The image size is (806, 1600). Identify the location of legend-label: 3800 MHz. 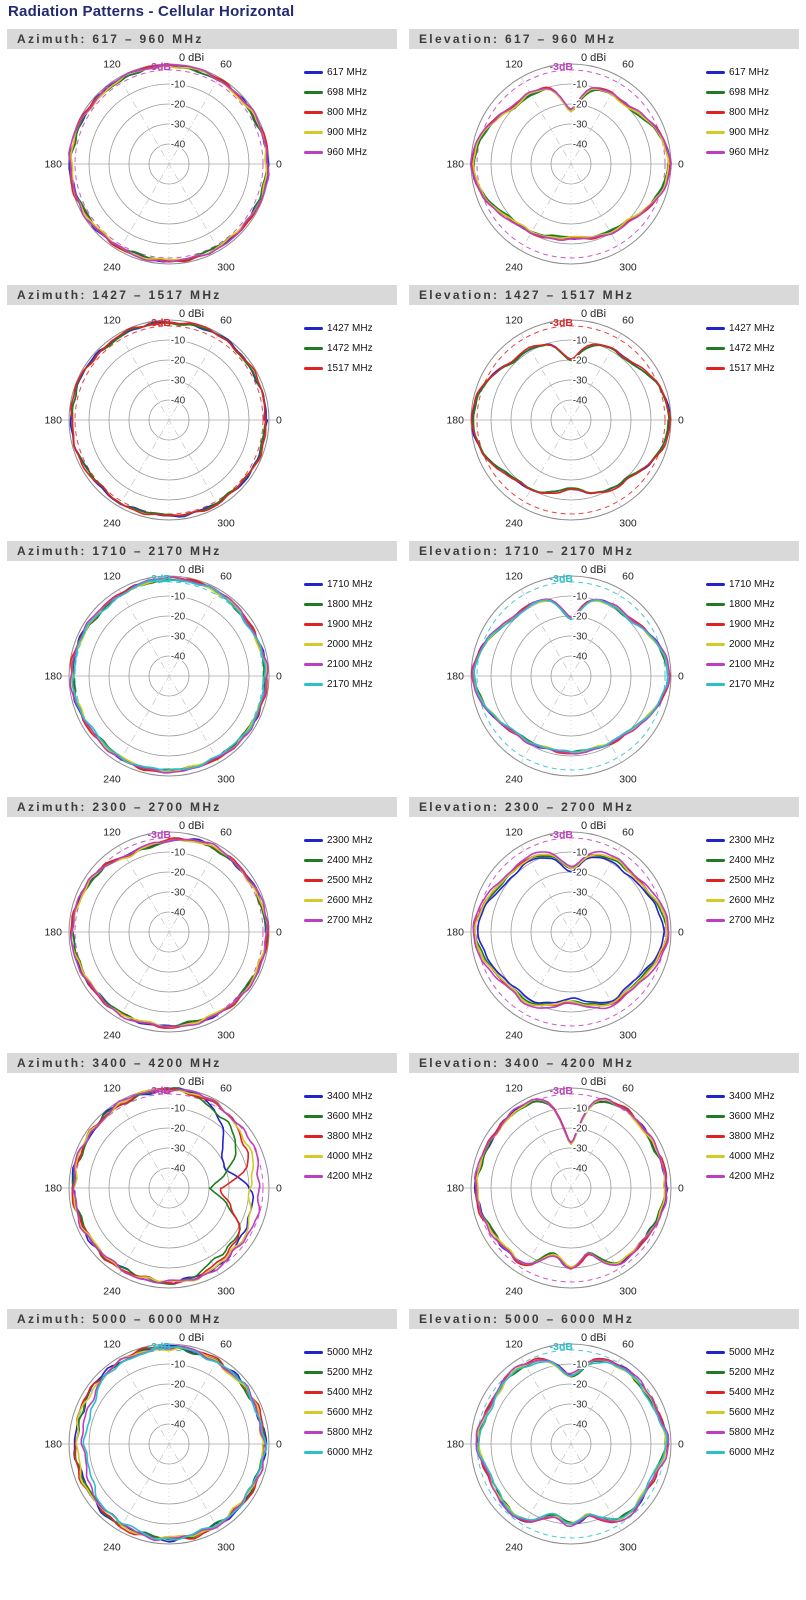
(350, 1136).